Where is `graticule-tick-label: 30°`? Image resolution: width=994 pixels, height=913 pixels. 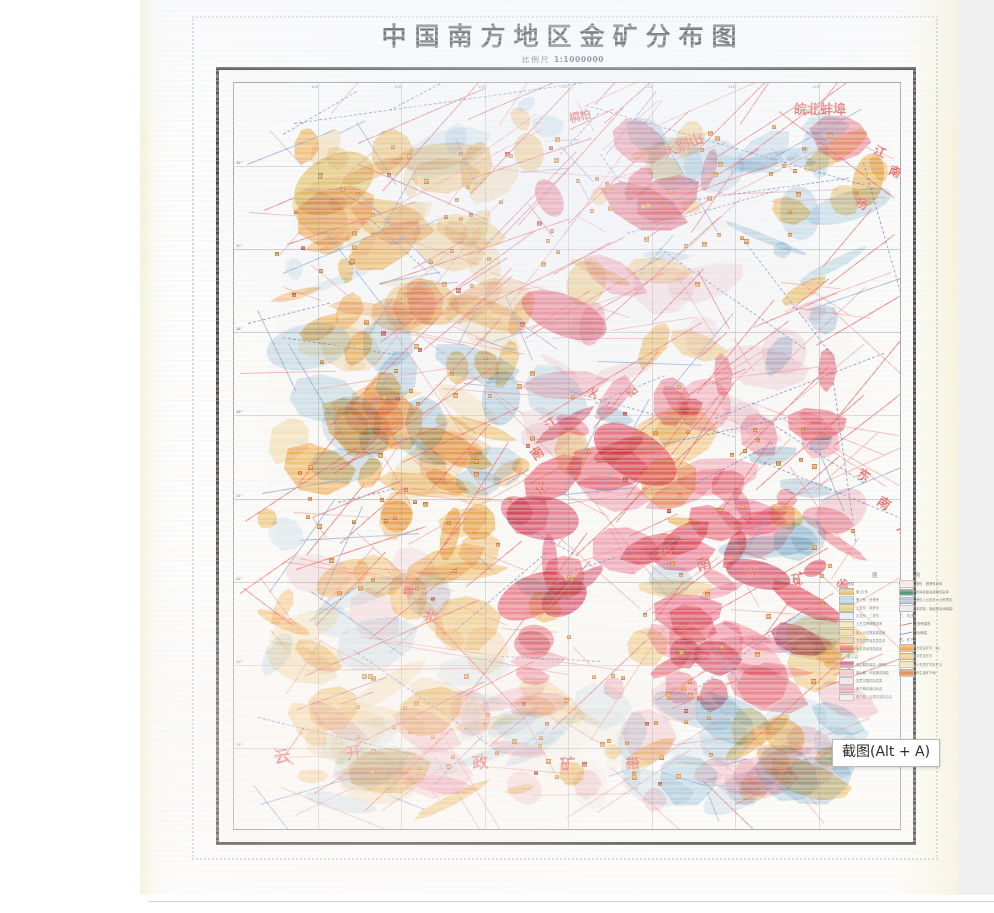 graticule-tick-label: 30° is located at coordinates (239, 246).